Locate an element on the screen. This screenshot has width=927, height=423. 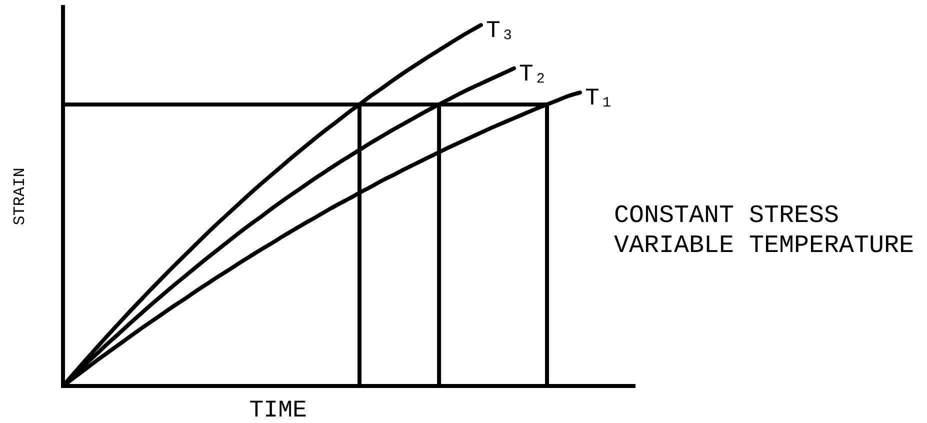
series-label: T₂ is located at coordinates (533, 74).